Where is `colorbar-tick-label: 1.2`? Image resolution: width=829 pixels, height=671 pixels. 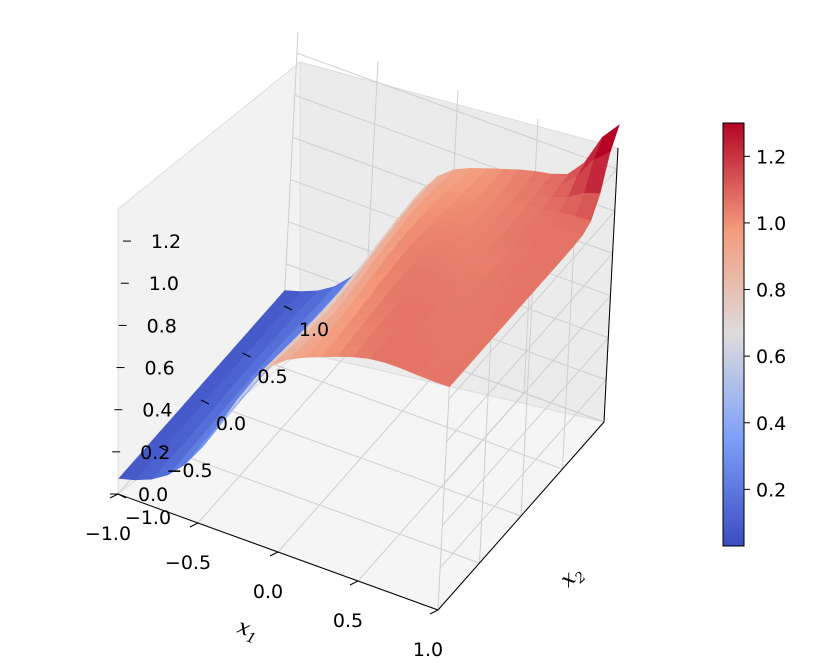
colorbar-tick-label: 1.2 is located at coordinates (771, 157).